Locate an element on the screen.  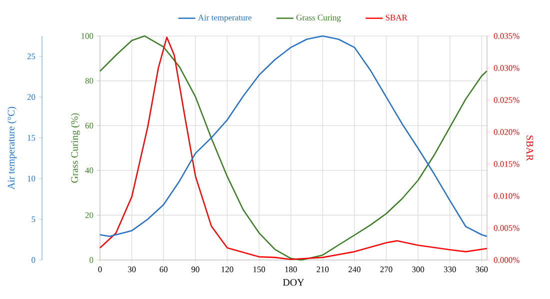
y3-tick-label: 5 is located at coordinates (34, 219).